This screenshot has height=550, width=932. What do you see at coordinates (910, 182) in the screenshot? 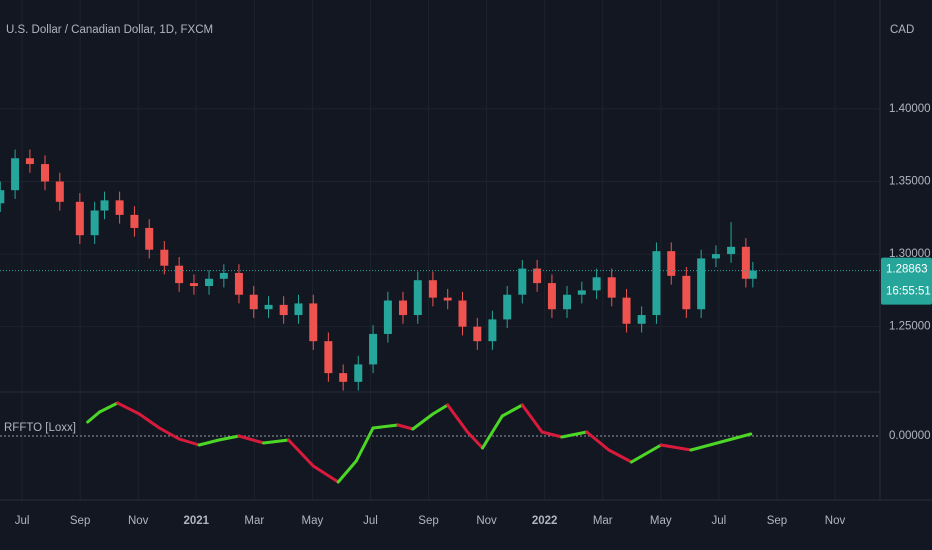
I see `y-tick-label: 1.35000` at bounding box center [910, 182].